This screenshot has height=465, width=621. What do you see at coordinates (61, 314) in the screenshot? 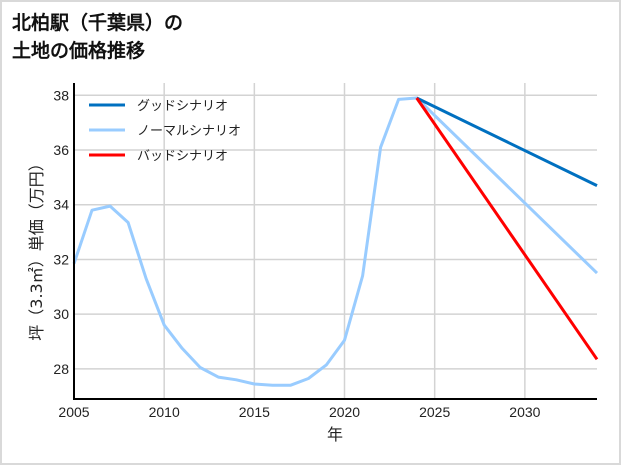
I see `y-tick-label: 30` at bounding box center [61, 314].